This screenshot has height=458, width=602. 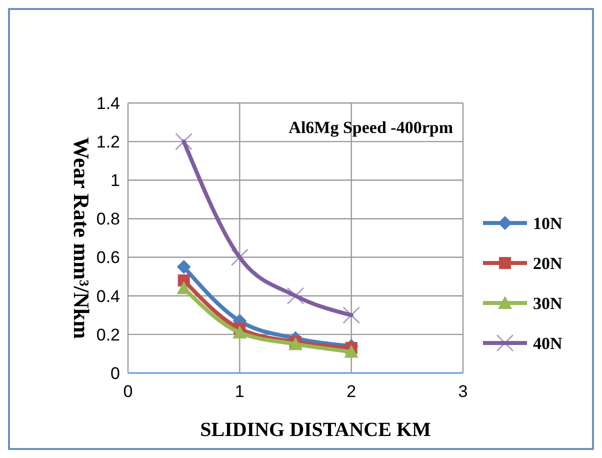 What do you see at coordinates (108, 142) in the screenshot?
I see `y-tick-label: 1.2` at bounding box center [108, 142].